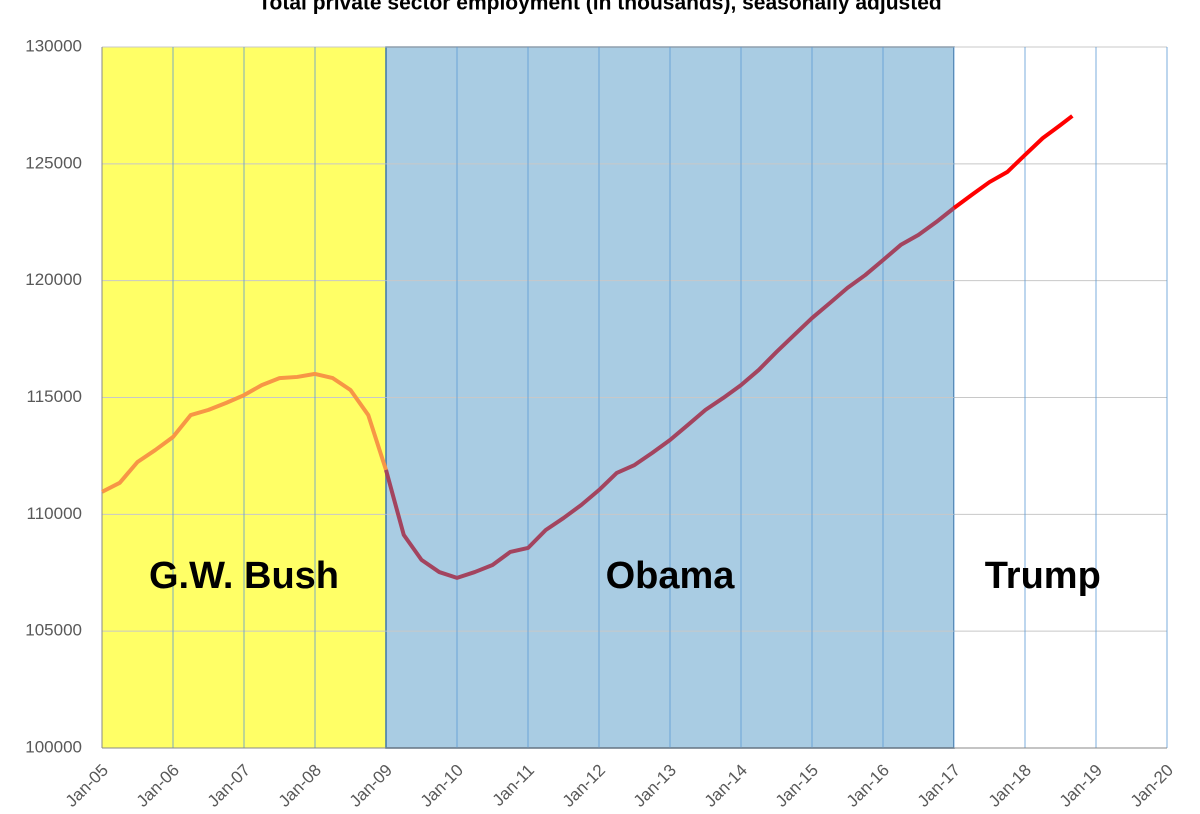 The image size is (1200, 814). Describe the element at coordinates (513, 785) in the screenshot. I see `x-tick-label: Jan-11` at that location.